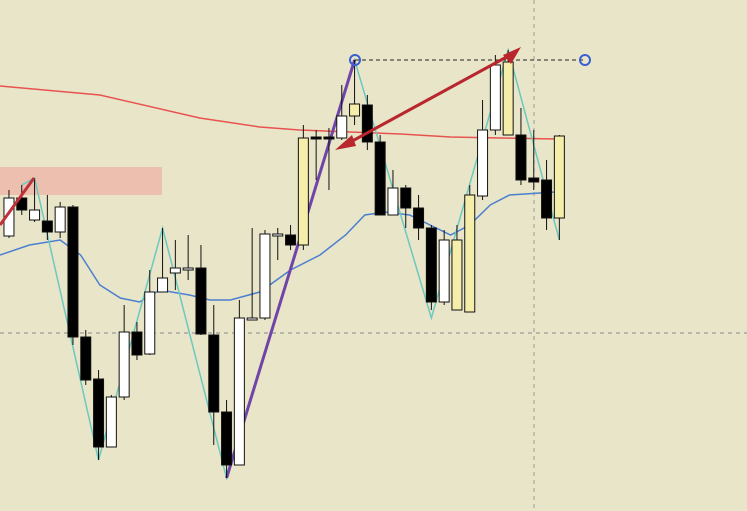 Image resolution: width=747 pixels, height=511 pixels. Describe the element at coordinates (81, 181) in the screenshot. I see `zone-box` at that location.